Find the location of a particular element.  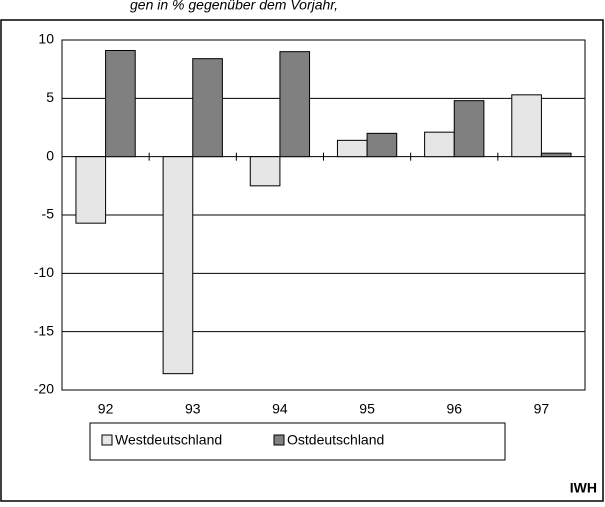

y-tick-label: -5 is located at coordinates (48, 214).